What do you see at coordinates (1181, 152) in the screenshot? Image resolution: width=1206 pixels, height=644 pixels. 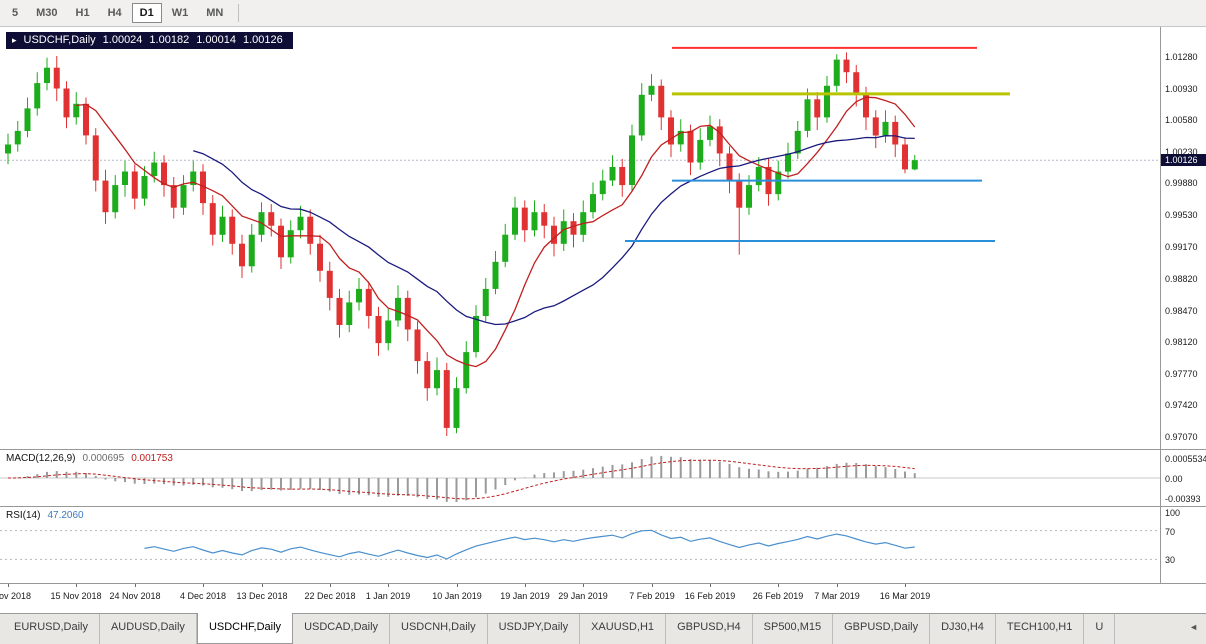 I see `price-axis-label: 1.00230` at bounding box center [1181, 152].